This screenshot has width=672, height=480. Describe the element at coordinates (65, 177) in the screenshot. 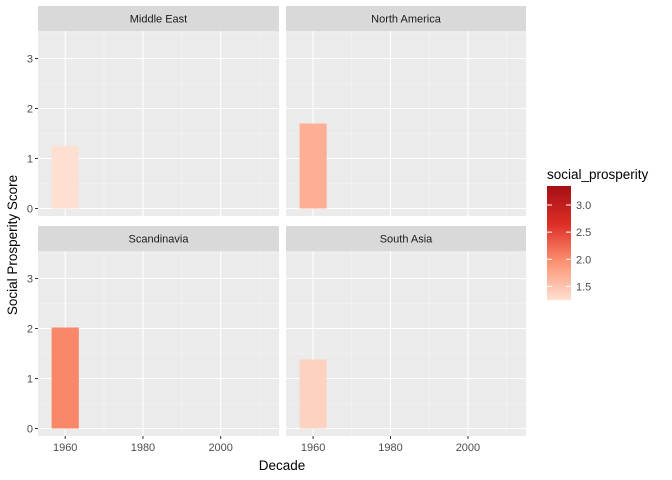

I see `bar-middle-east-1960` at that location.